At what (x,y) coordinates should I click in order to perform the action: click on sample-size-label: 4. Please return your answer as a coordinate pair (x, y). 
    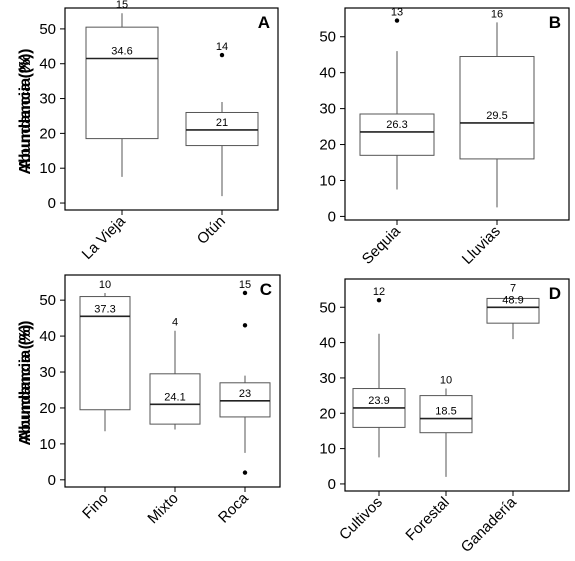
    Looking at the image, I should click on (175, 323).